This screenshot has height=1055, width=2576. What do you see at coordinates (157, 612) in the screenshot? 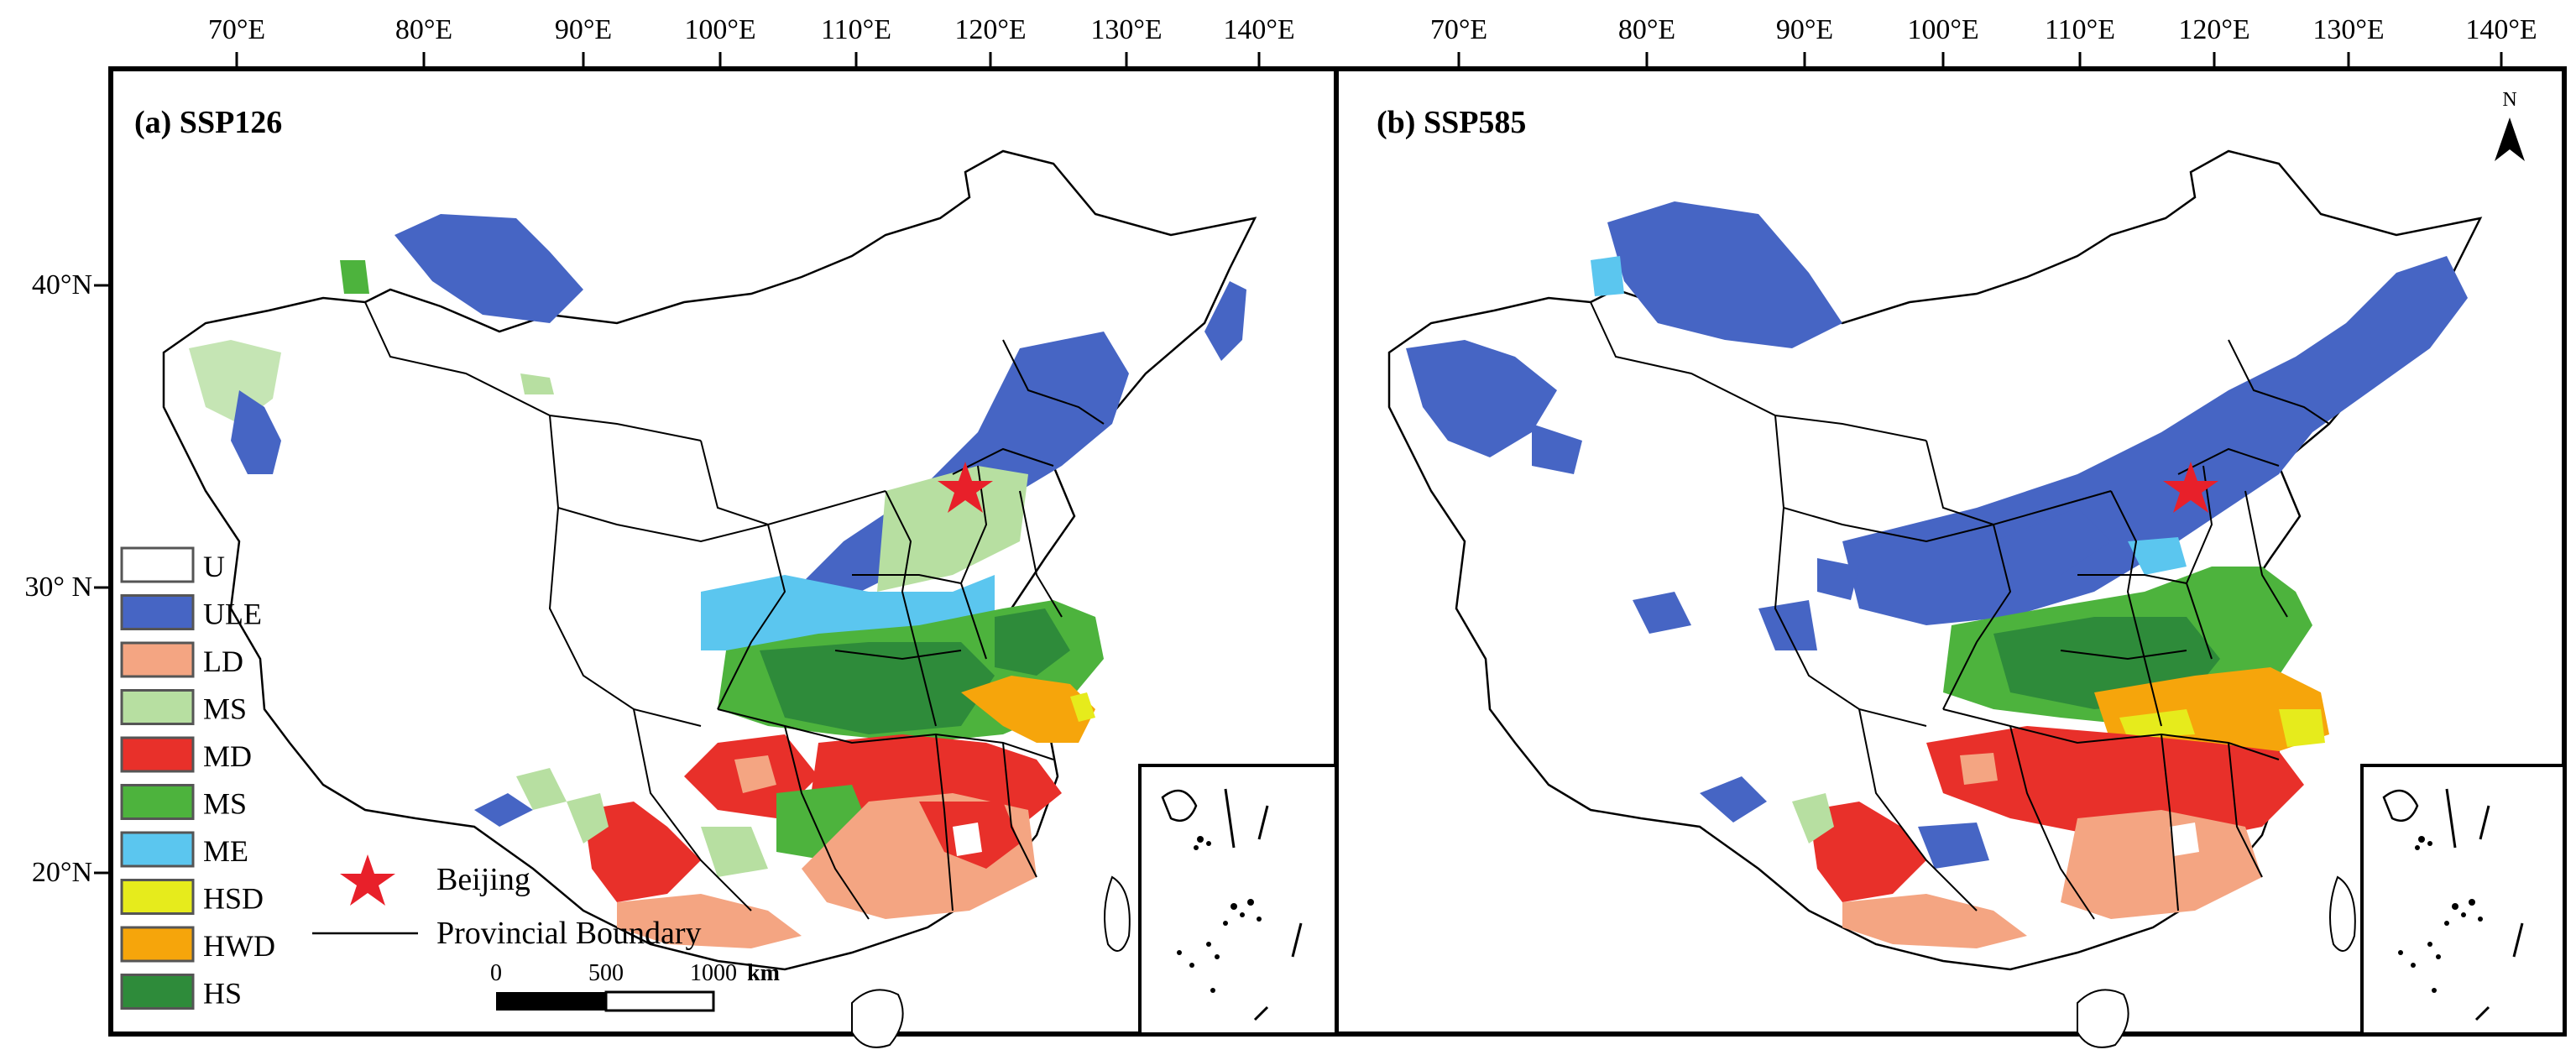
I see `legend-swatch-ule` at bounding box center [157, 612].